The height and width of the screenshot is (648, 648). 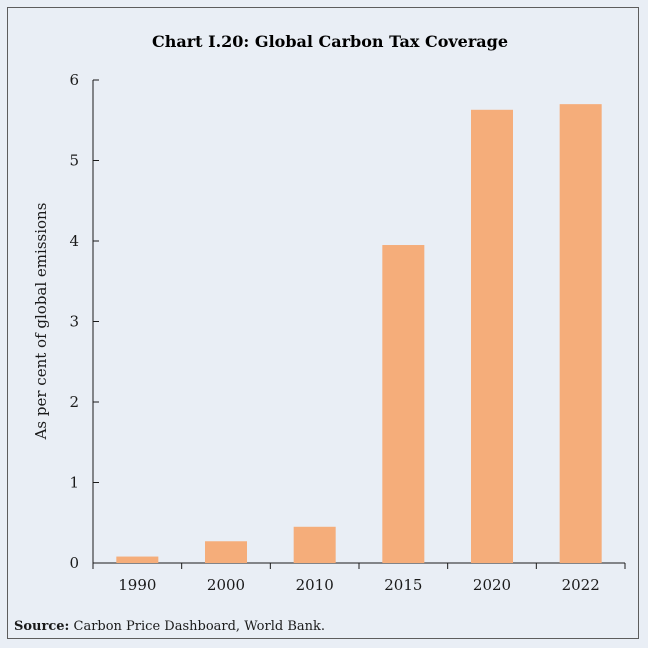 I want to click on y-tick-label: 4, so click(x=74, y=241).